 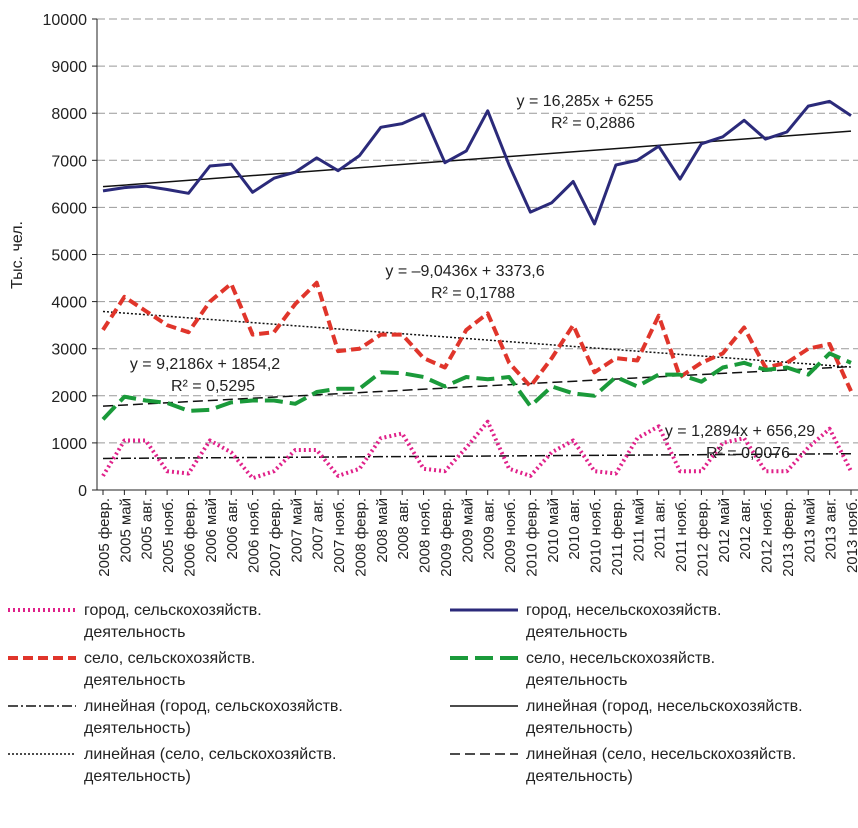 I want to click on legend-item: город, несельскохозяйств. деятельность, so click(x=584, y=624).